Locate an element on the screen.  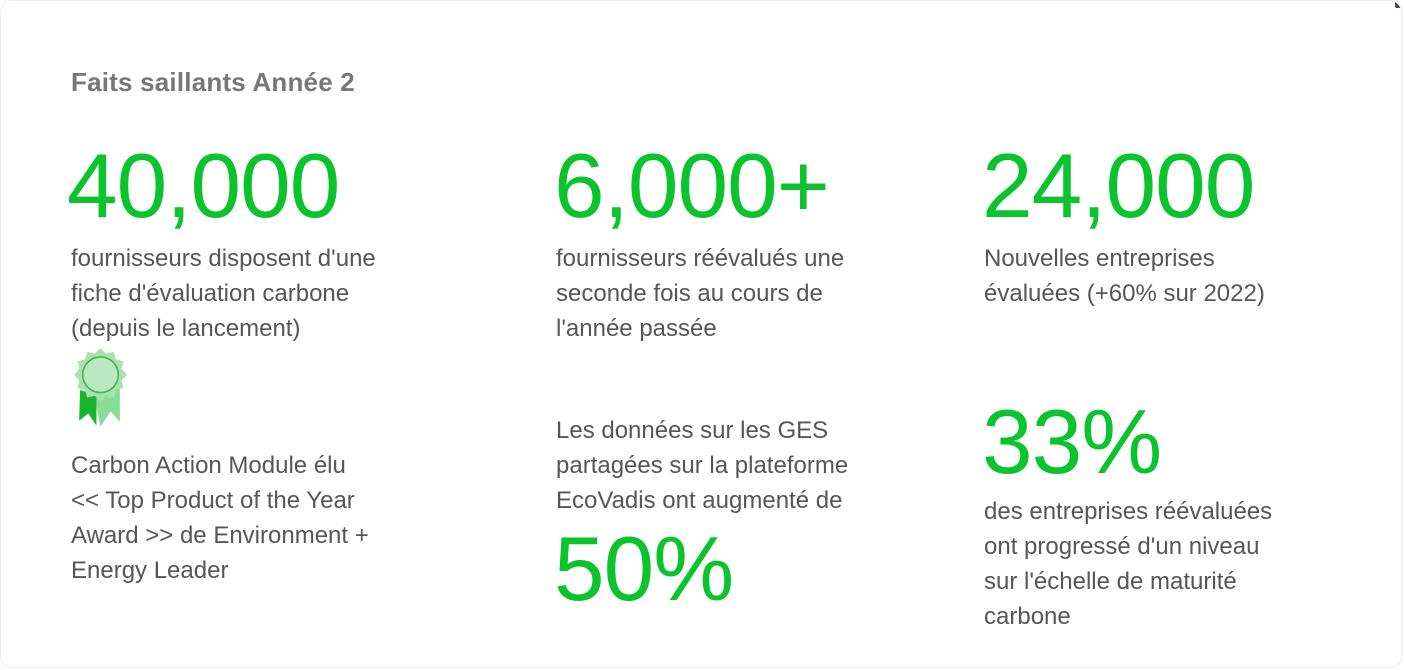
stat-ghg-data-value: 50% is located at coordinates (644, 569).